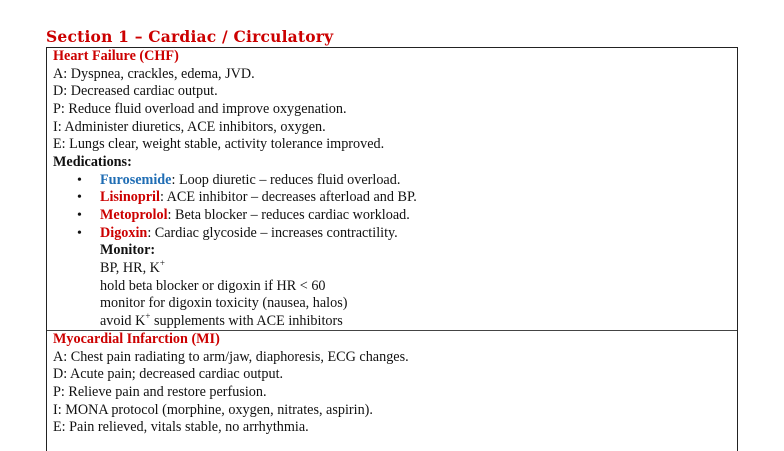 The width and height of the screenshot is (784, 451). What do you see at coordinates (213, 285) in the screenshot?
I see `monitor-line: hold beta blocker or digoxin if HR < 60` at bounding box center [213, 285].